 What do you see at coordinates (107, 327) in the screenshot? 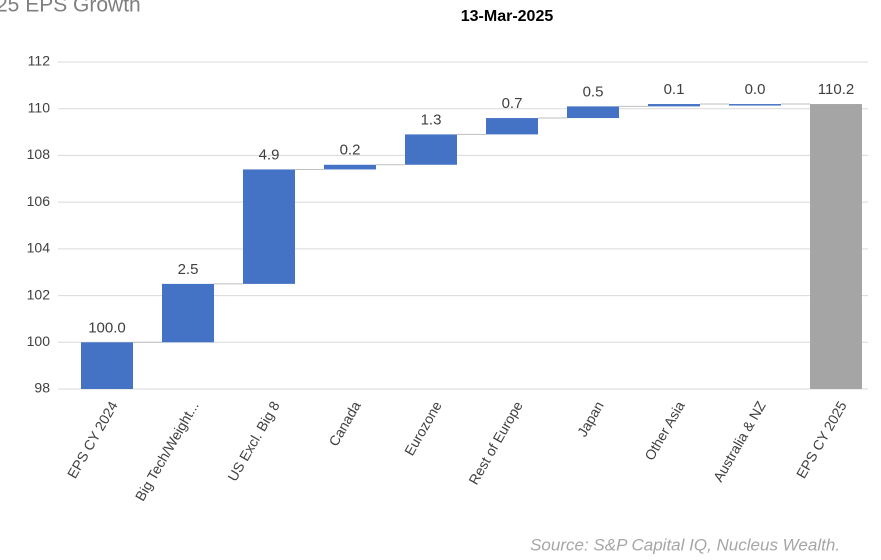
I see `value-label: 100.0` at bounding box center [107, 327].